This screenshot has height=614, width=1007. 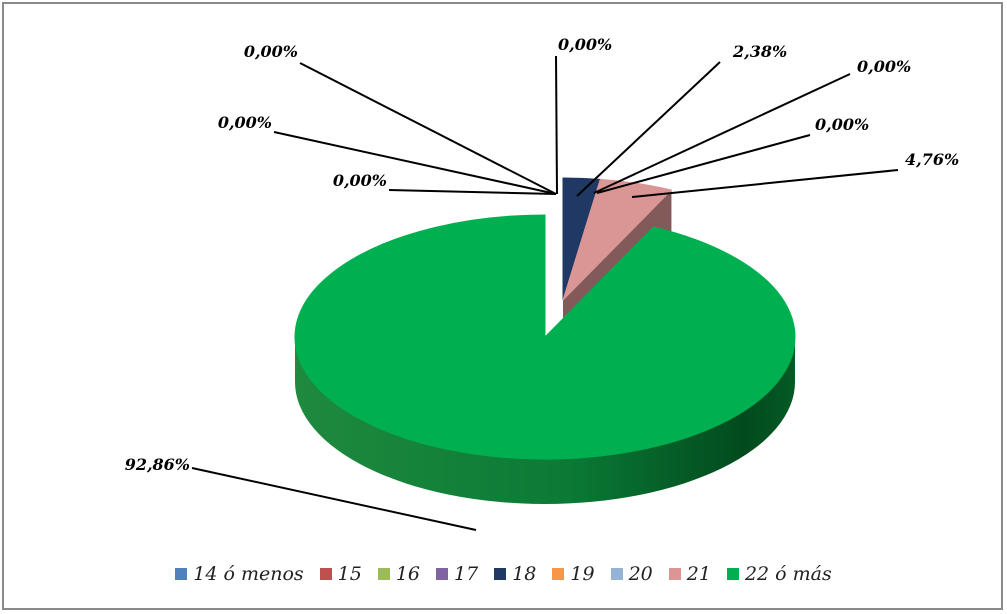 What do you see at coordinates (248, 574) in the screenshot?
I see `legend-label-14-o-menos: 14 ó menos` at bounding box center [248, 574].